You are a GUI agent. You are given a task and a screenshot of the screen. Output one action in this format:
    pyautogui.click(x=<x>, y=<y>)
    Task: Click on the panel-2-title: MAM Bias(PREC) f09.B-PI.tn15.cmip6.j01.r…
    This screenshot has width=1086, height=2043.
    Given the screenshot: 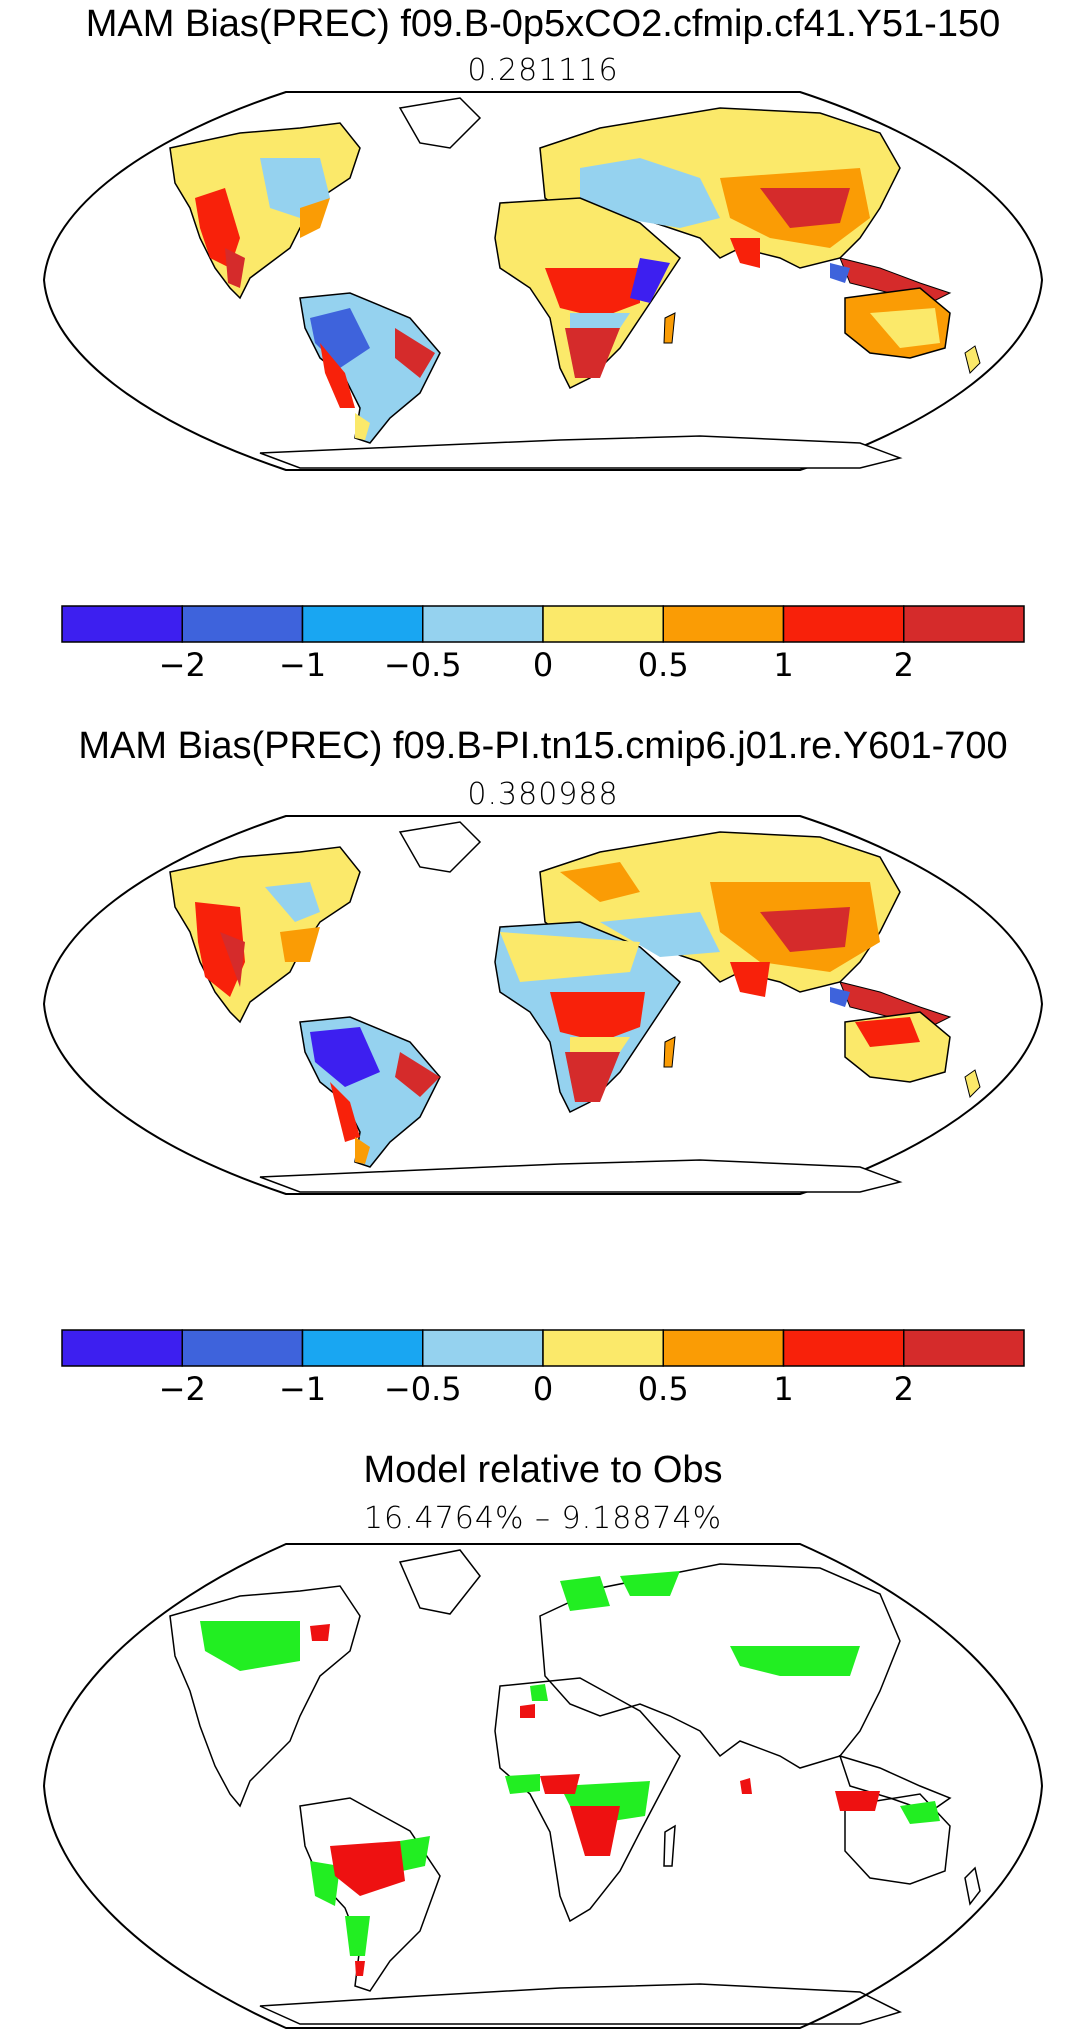 What is the action you would take?
    pyautogui.click(x=543, y=746)
    